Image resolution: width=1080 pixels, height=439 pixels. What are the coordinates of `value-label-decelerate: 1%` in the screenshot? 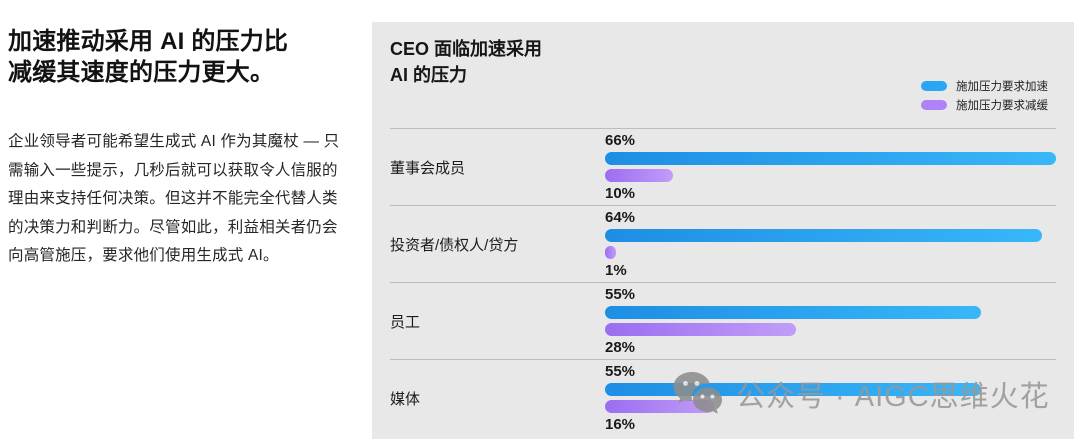 It's located at (616, 270).